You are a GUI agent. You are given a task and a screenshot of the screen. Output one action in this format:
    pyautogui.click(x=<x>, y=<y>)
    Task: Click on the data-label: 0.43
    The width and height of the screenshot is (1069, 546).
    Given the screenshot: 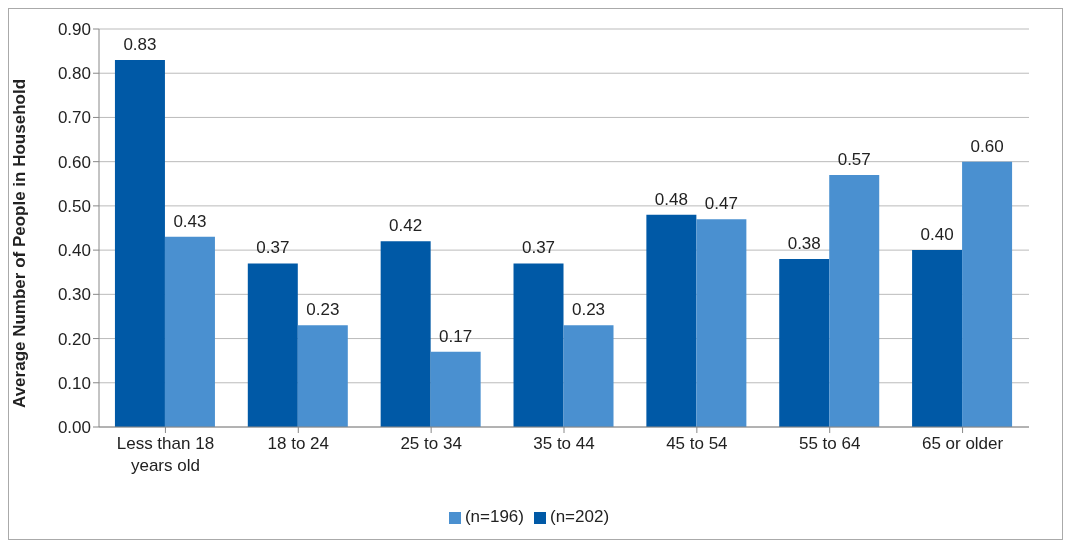 What is the action you would take?
    pyautogui.click(x=190, y=221)
    